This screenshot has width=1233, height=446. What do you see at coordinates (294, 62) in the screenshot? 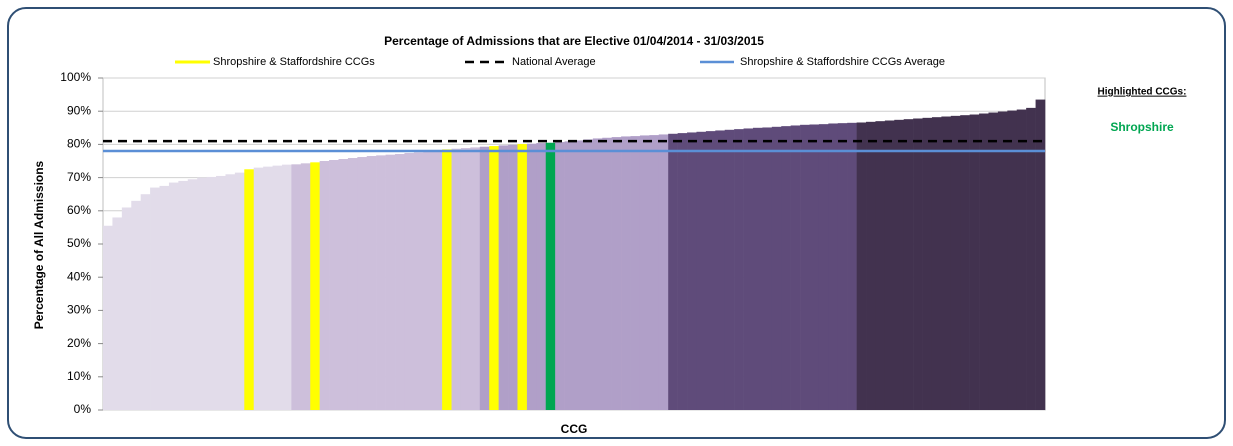
I see `legend-label: Shropshire & Staffordshire CCGs` at bounding box center [294, 62].